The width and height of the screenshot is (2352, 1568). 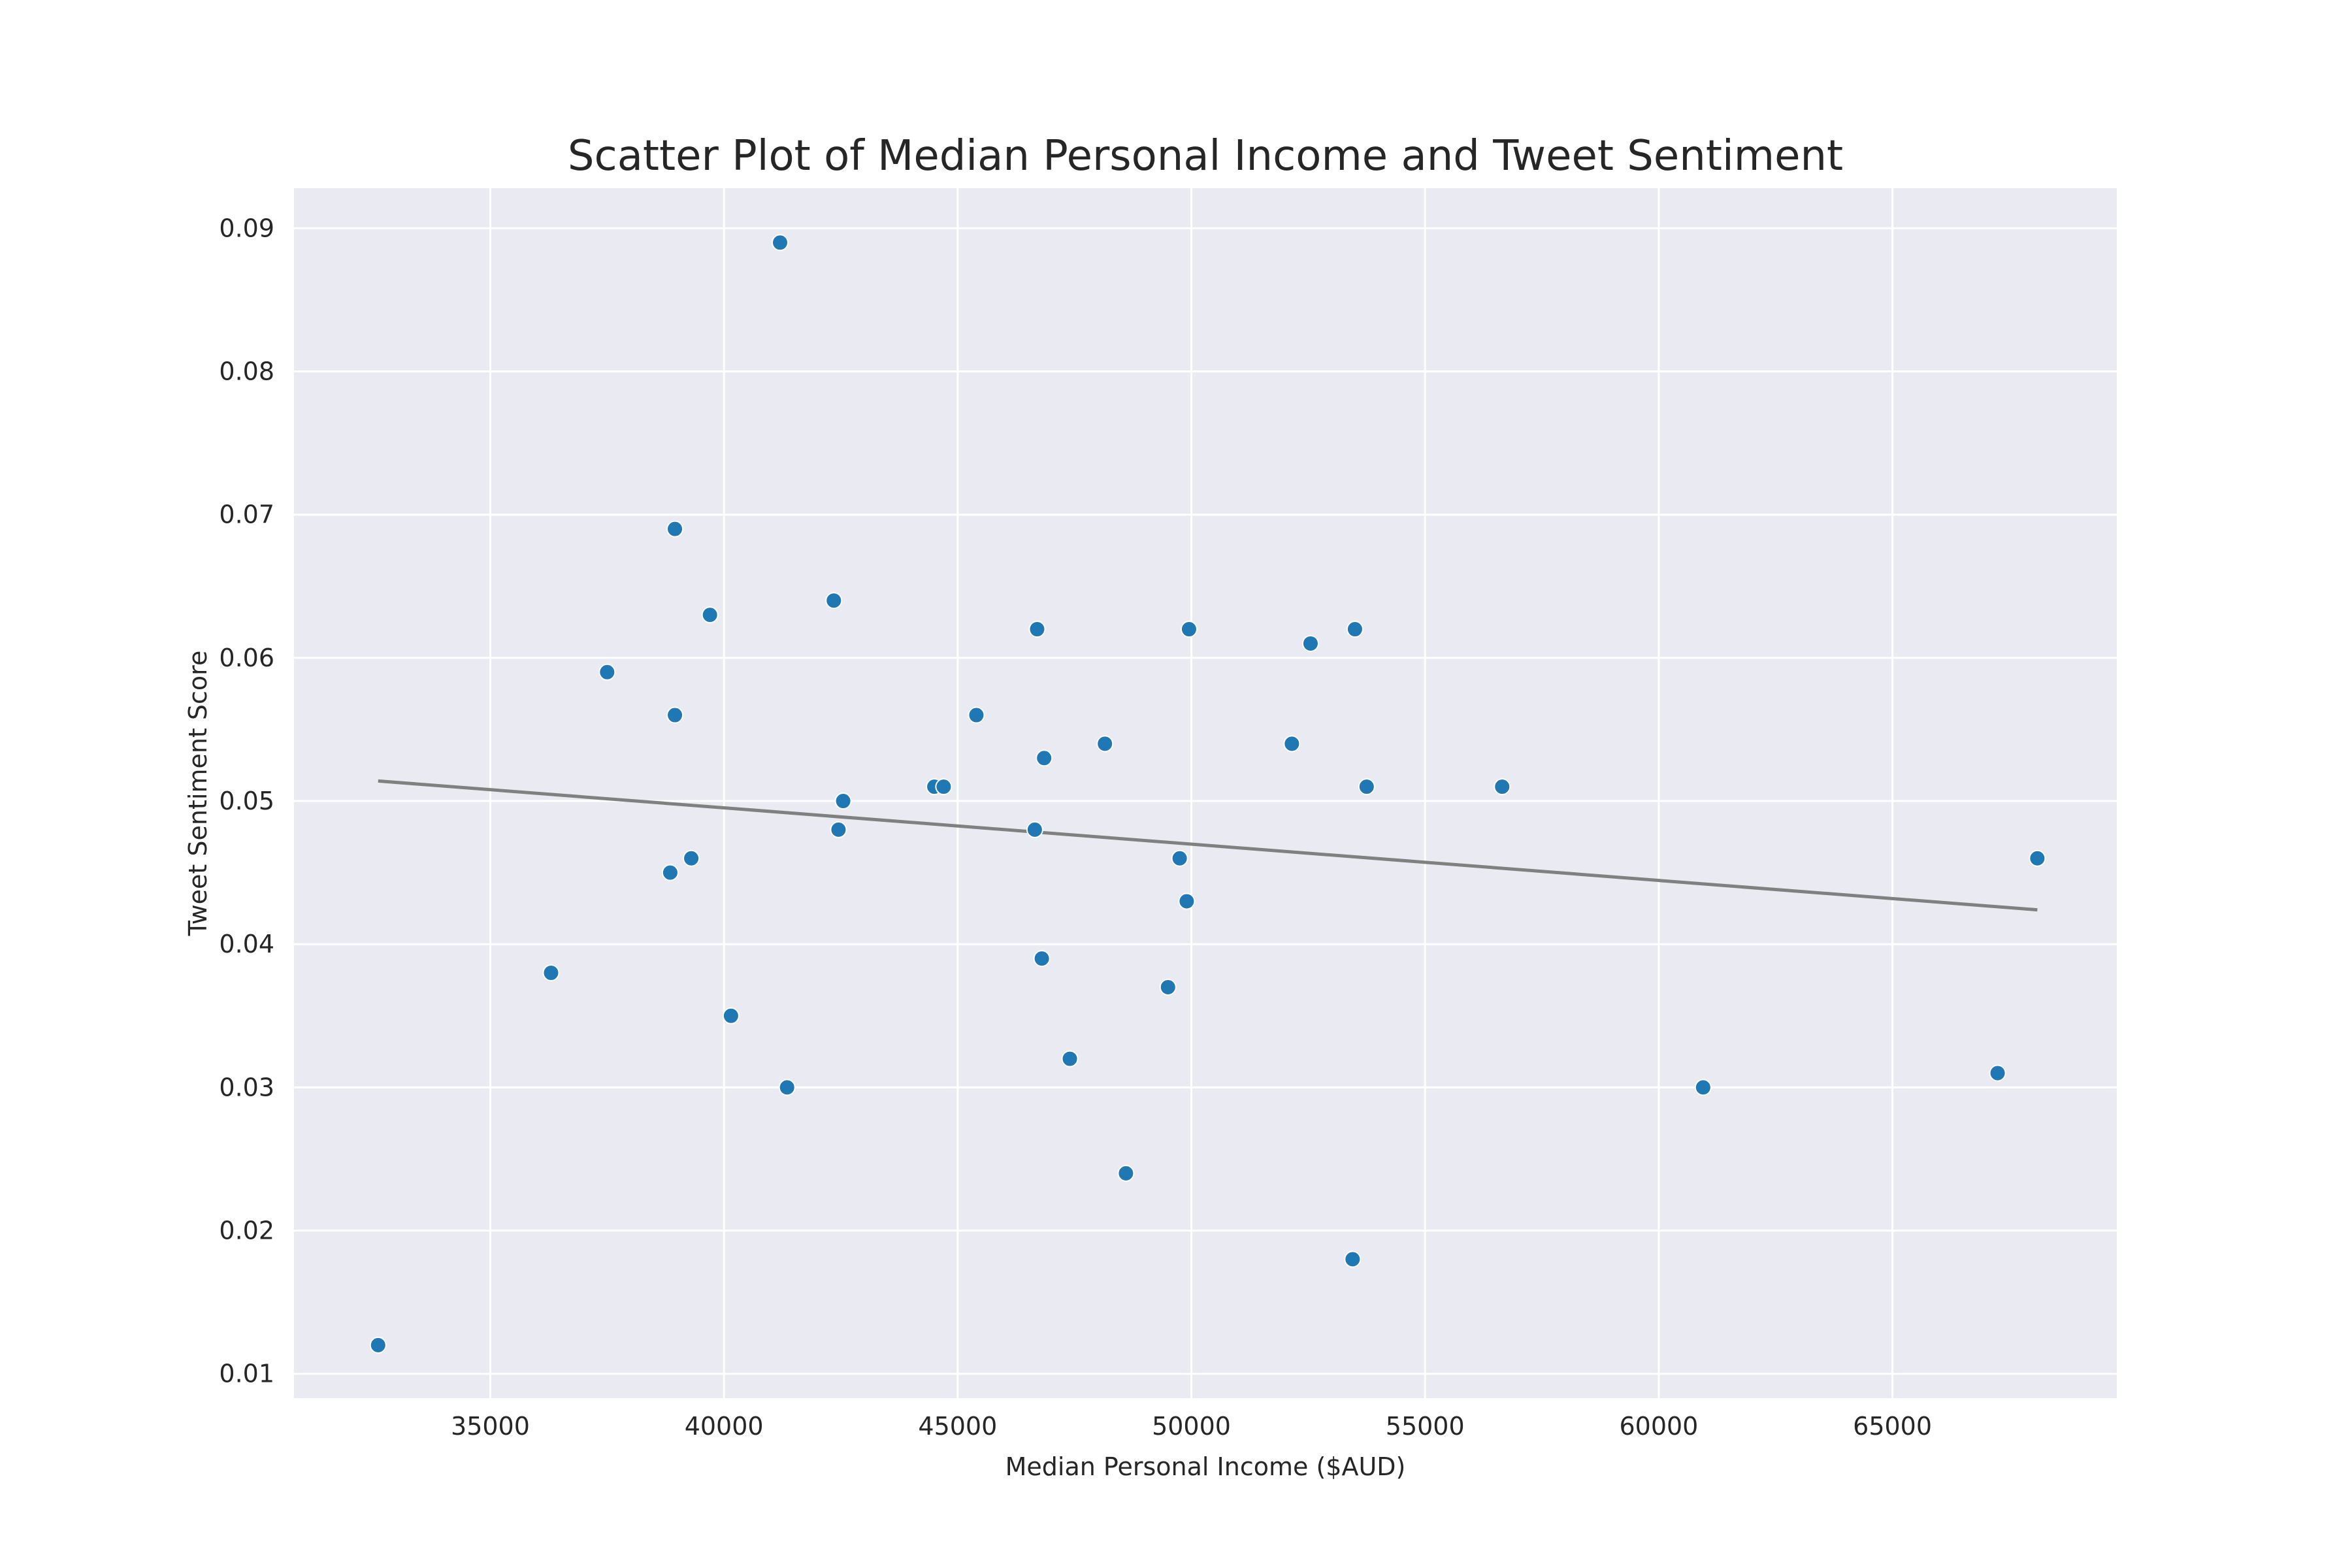 What do you see at coordinates (246, 1231) in the screenshot?
I see `y-tick-label: 0.02` at bounding box center [246, 1231].